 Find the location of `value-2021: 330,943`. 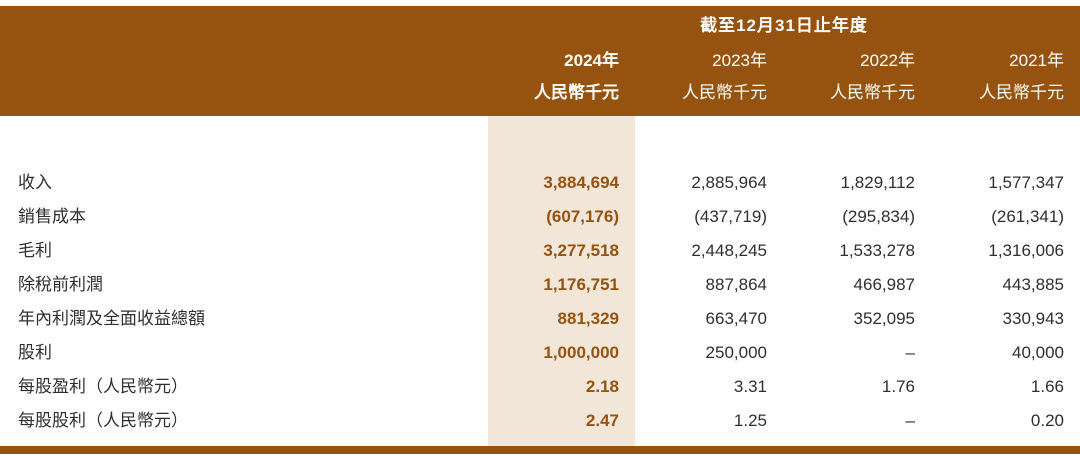

value-2021: 330,943 is located at coordinates (1033, 318).